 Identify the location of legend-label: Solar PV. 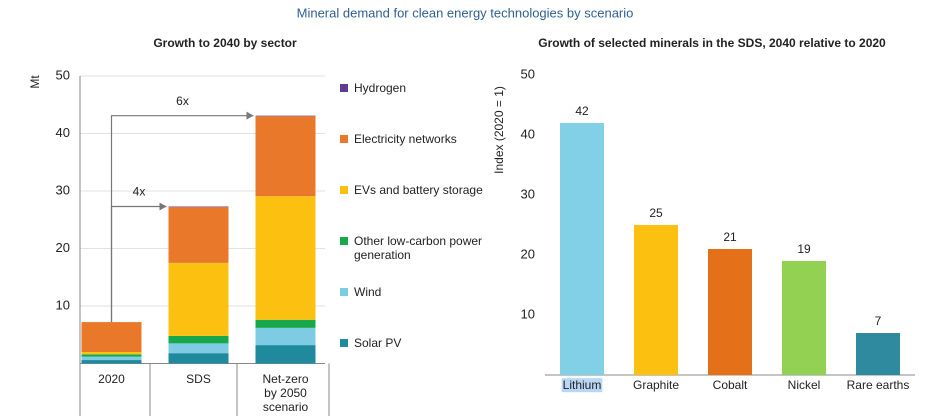
(378, 343).